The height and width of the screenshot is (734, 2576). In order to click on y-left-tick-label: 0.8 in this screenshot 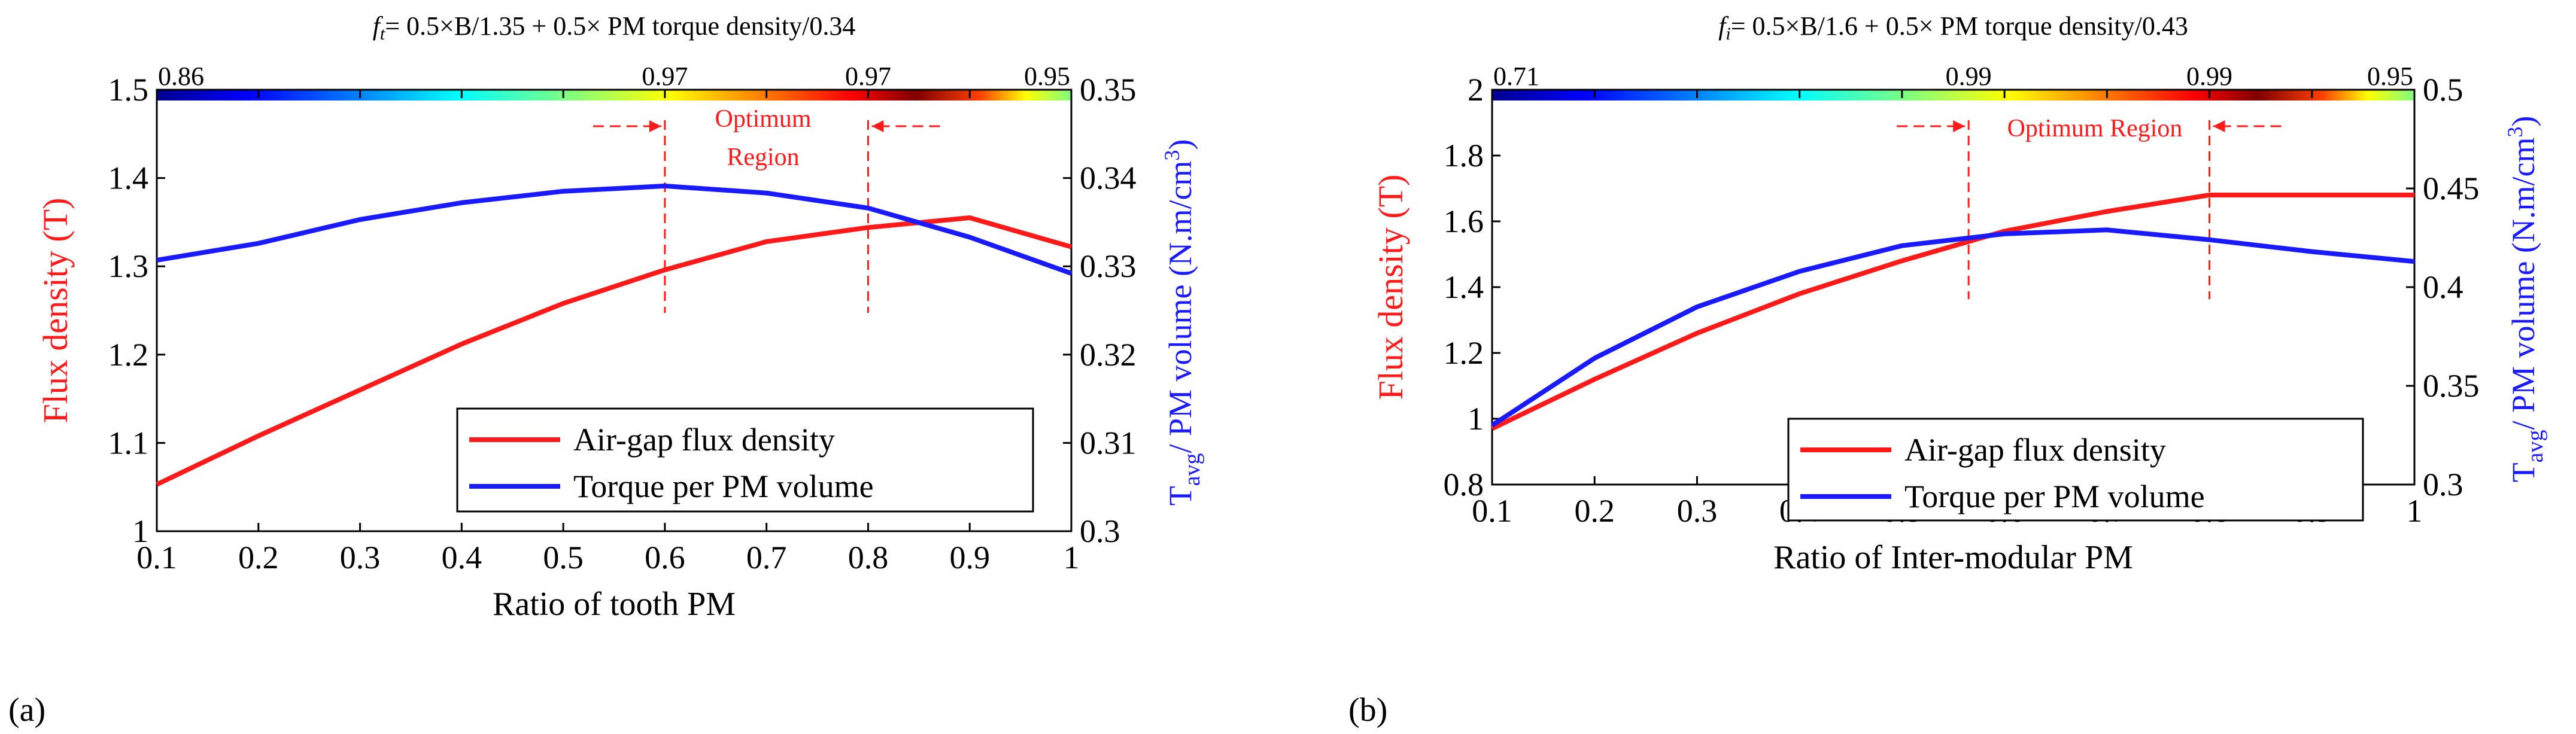, I will do `click(1464, 484)`.